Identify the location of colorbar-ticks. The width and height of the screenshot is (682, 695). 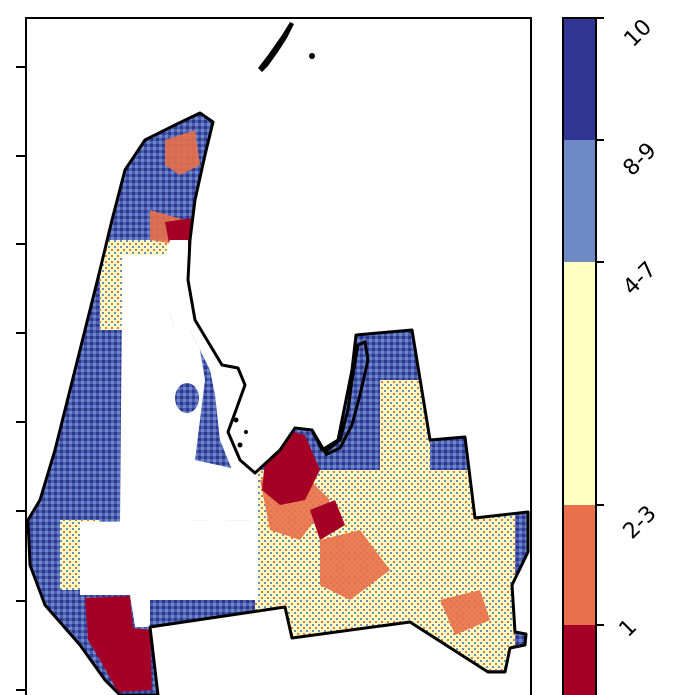
(600, 321).